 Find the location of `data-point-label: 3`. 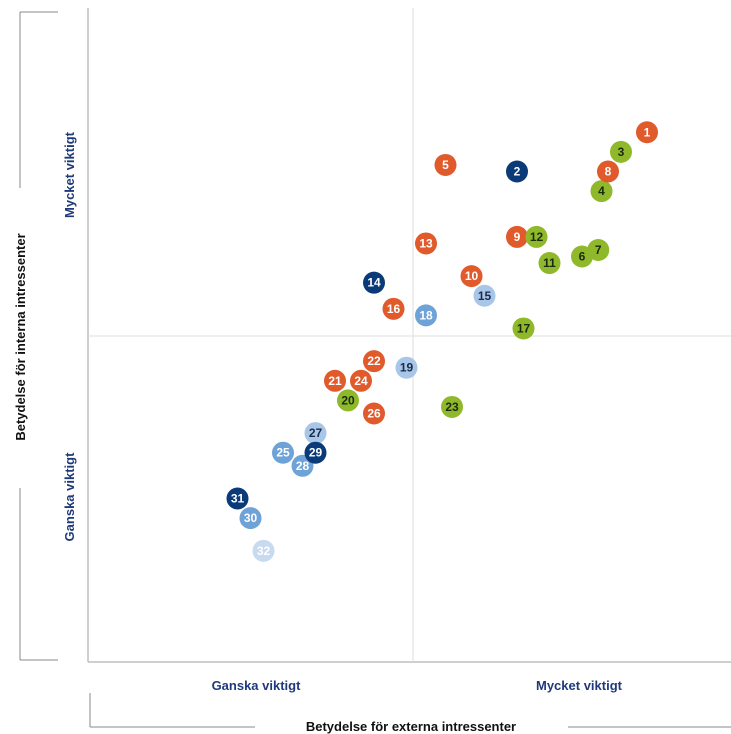

data-point-label: 3 is located at coordinates (621, 152).